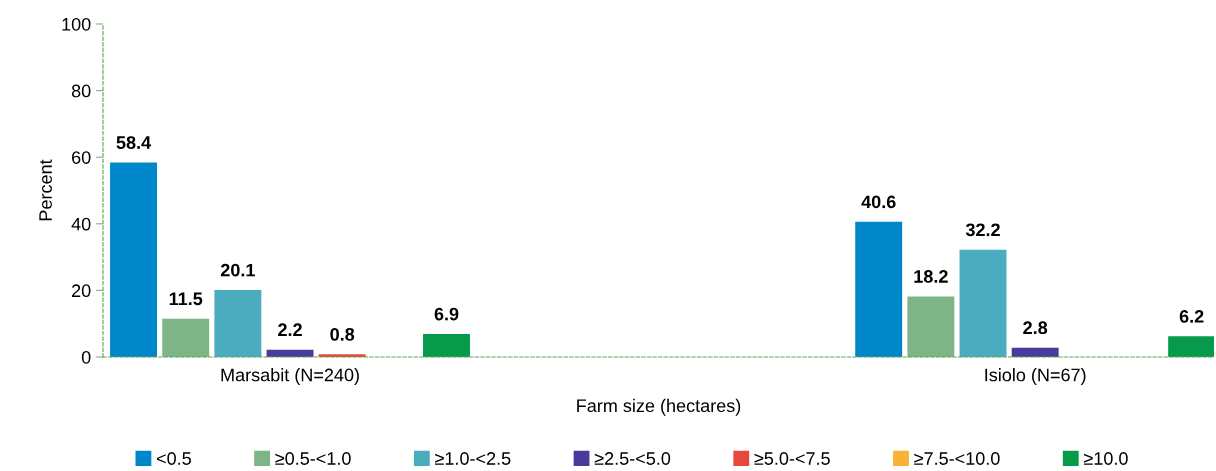  Describe the element at coordinates (81, 291) in the screenshot. I see `y-tick-label: 20` at that location.